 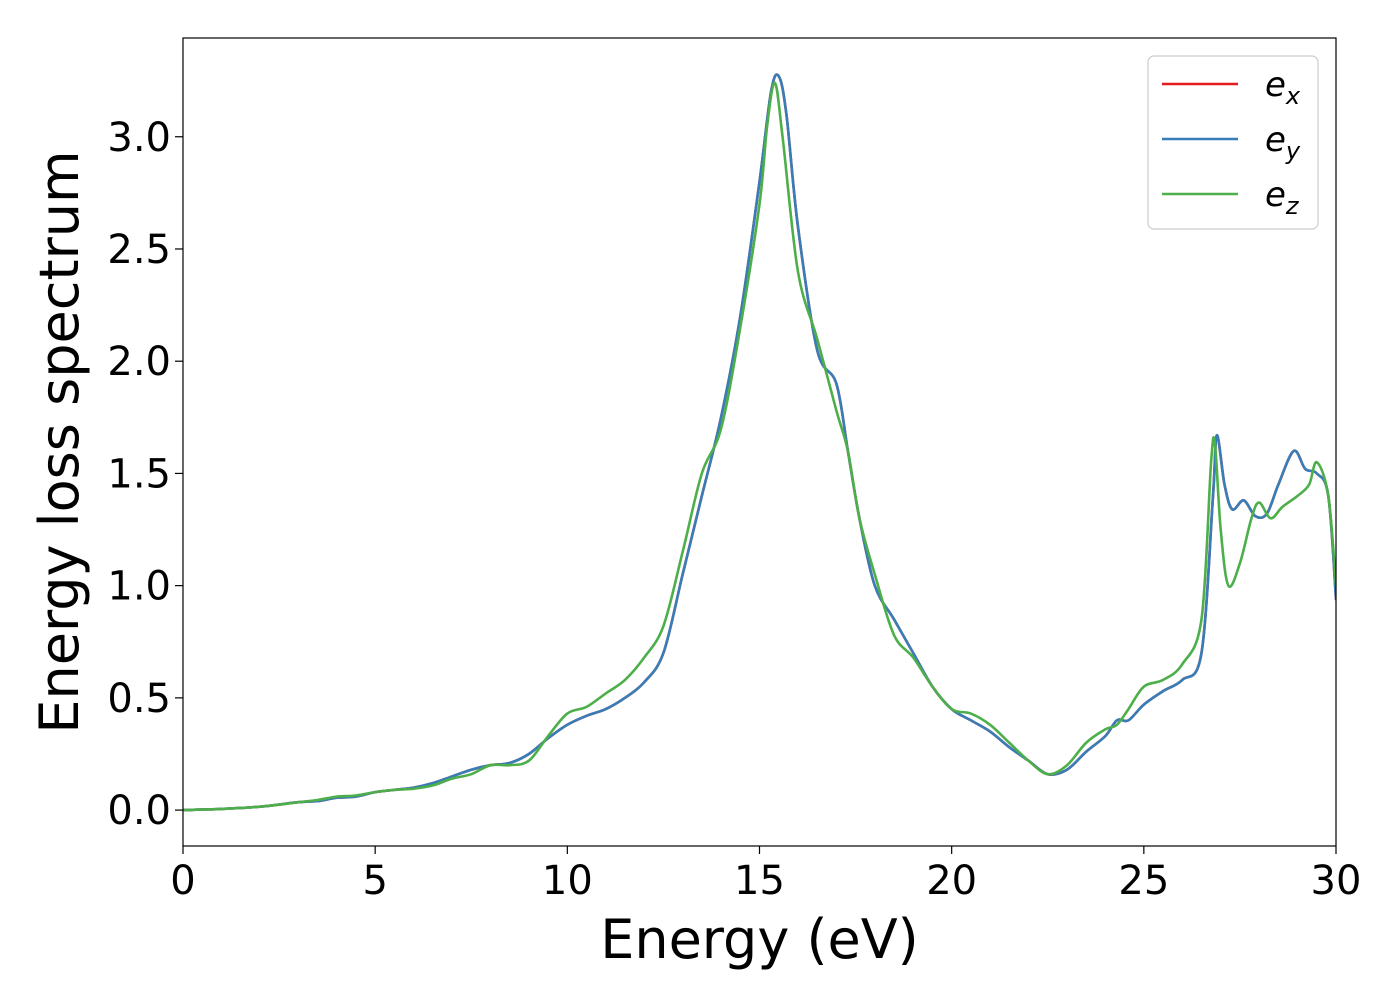 I want to click on y-tick-label: 0.0, so click(x=139, y=811).